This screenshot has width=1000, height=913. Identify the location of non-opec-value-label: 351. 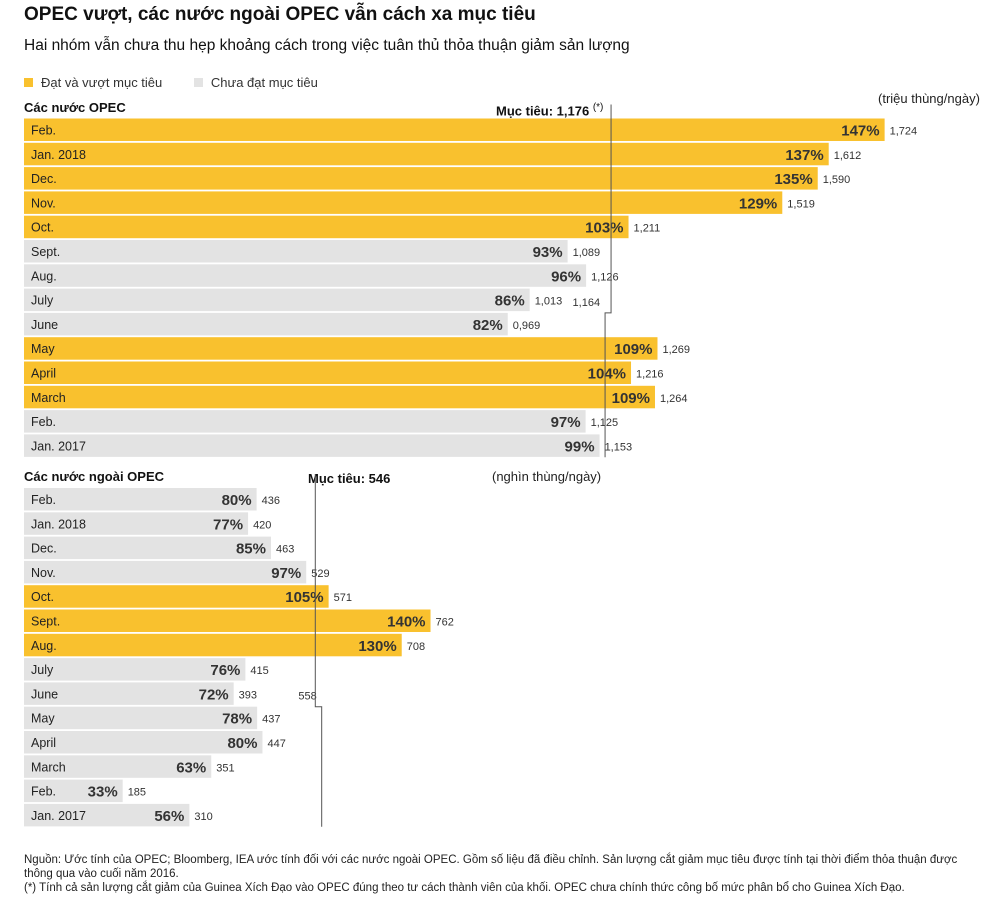
(225, 768).